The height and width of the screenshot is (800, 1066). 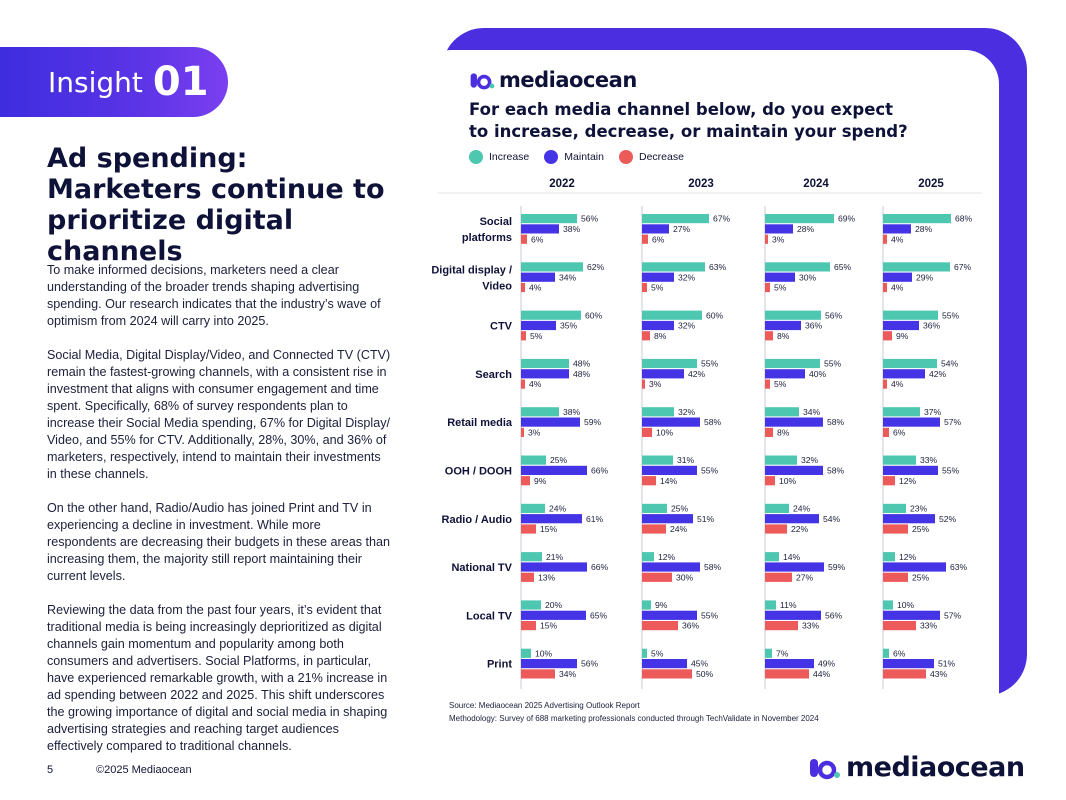 What do you see at coordinates (665, 433) in the screenshot?
I see `data-label: 10%` at bounding box center [665, 433].